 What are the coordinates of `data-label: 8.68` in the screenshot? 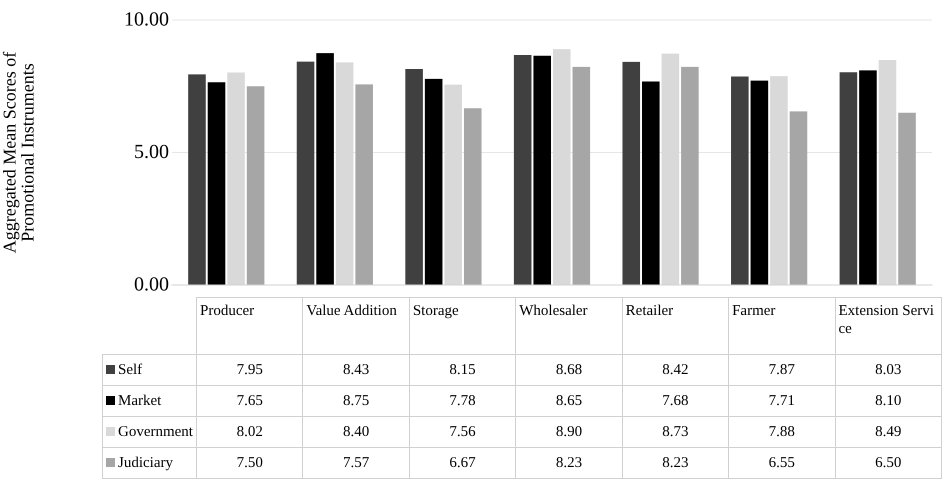 It's located at (569, 370).